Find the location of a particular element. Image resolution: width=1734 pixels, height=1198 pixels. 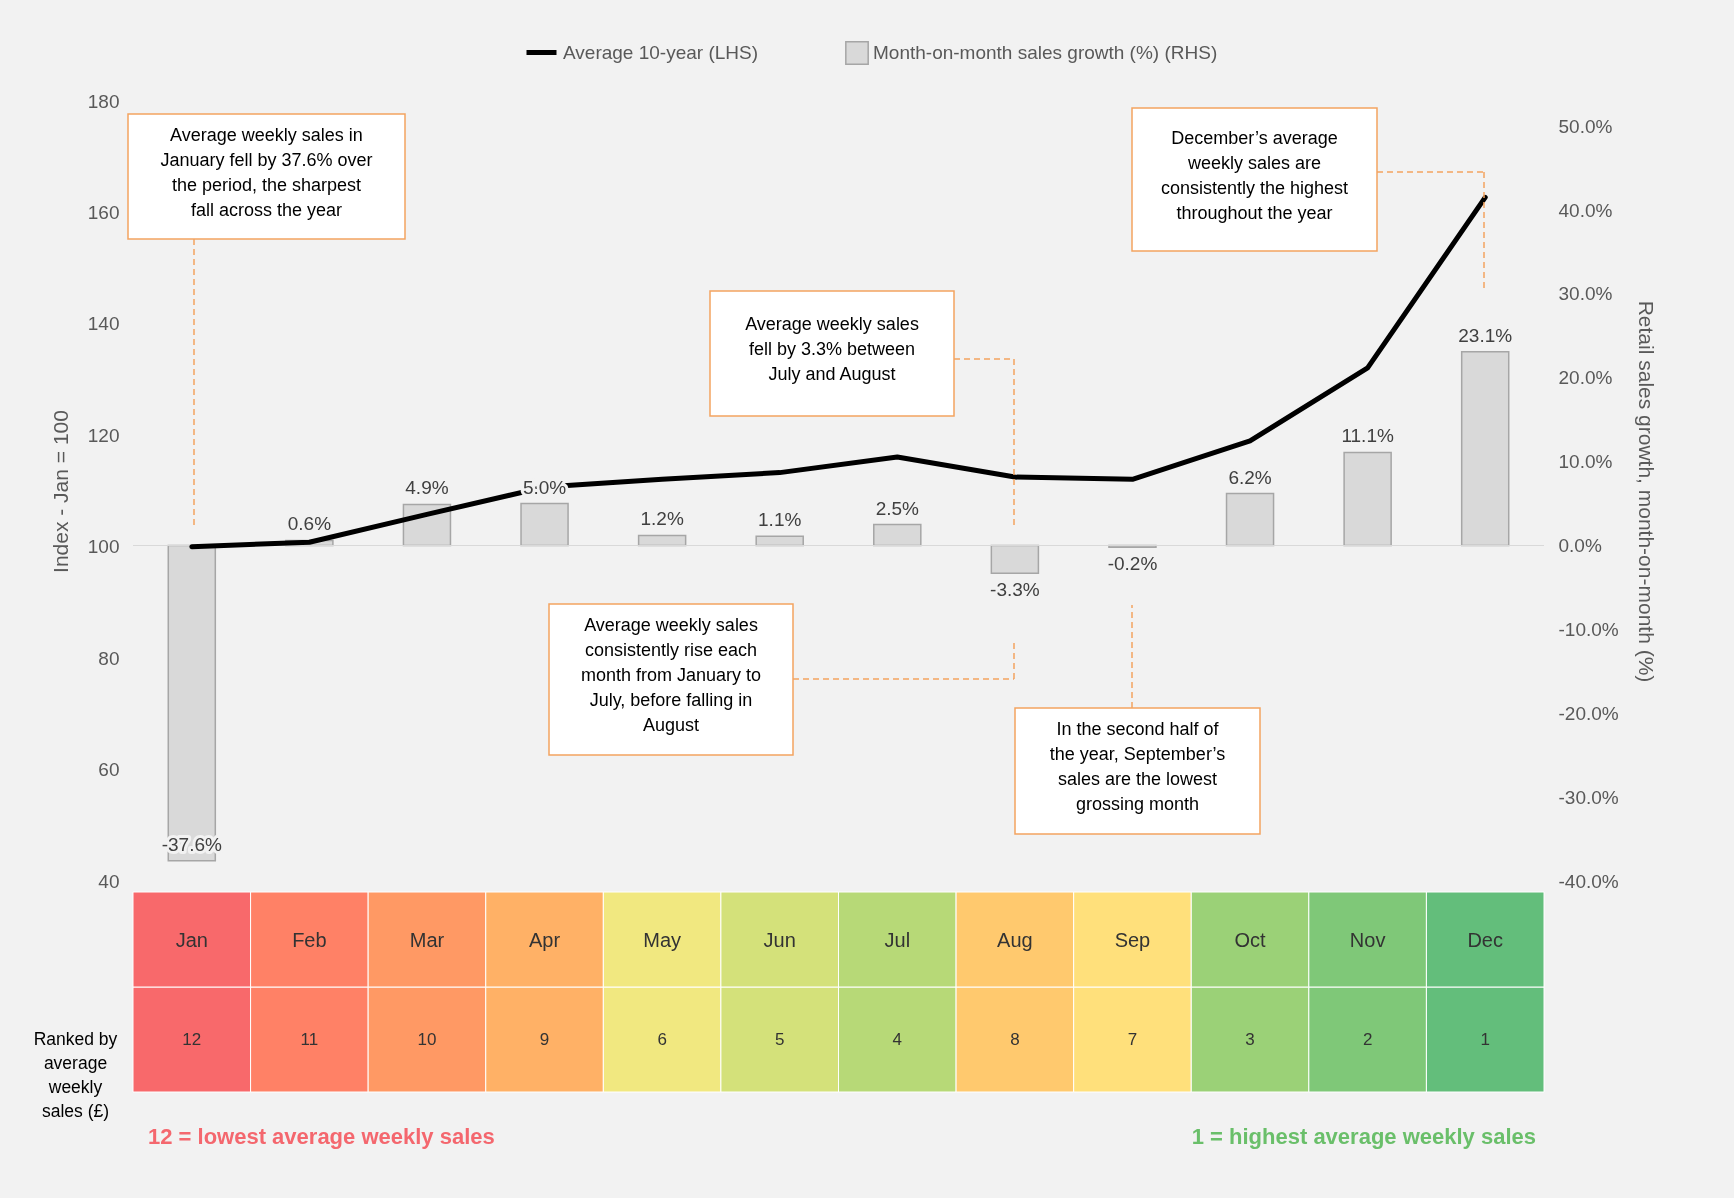

data-label: 10 is located at coordinates (427, 1039).